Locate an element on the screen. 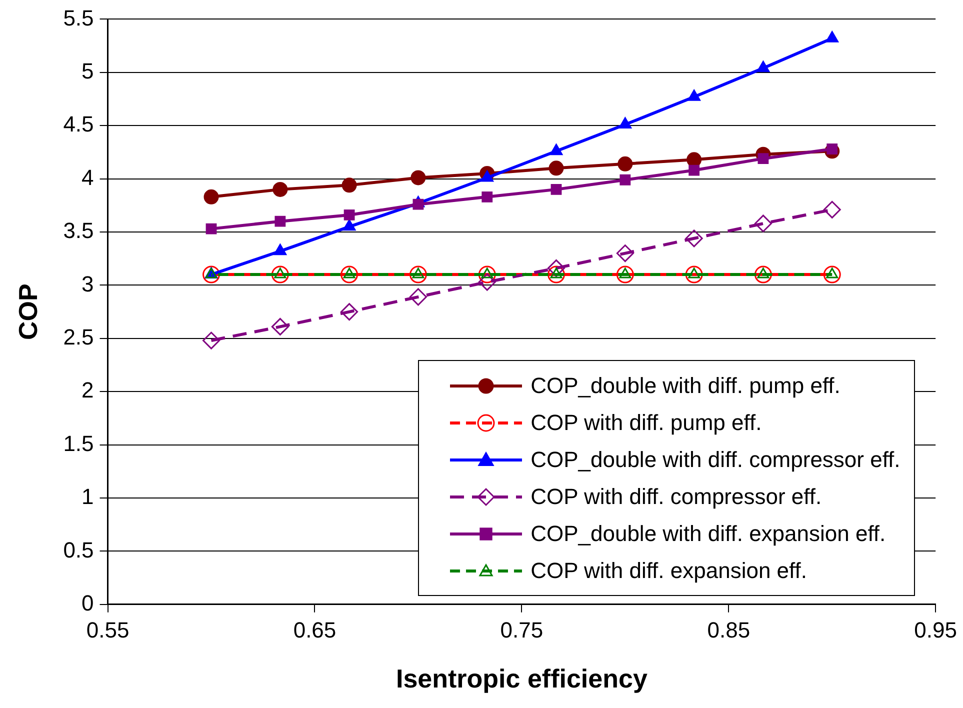 The image size is (963, 708). legend-label: COP_double with diff. expansion eff. is located at coordinates (708, 533).